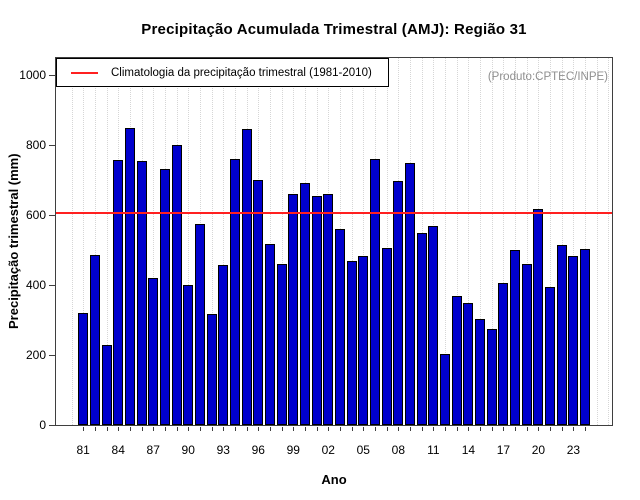 The height and width of the screenshot is (500, 640). What do you see at coordinates (421, 328) in the screenshot?
I see `bar-2010` at bounding box center [421, 328].